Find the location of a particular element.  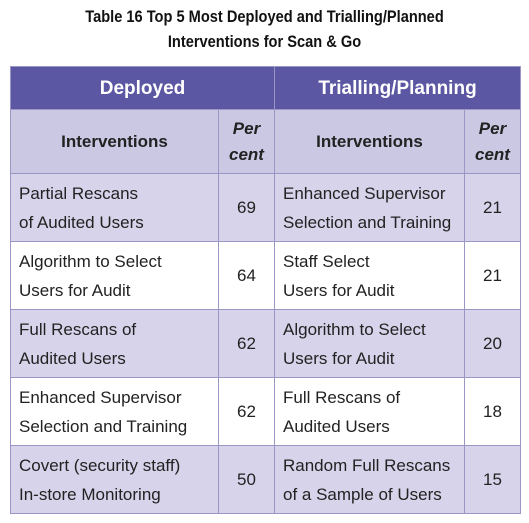

intervention-cell: Partial Rescans of Audited Users is located at coordinates (114, 207).